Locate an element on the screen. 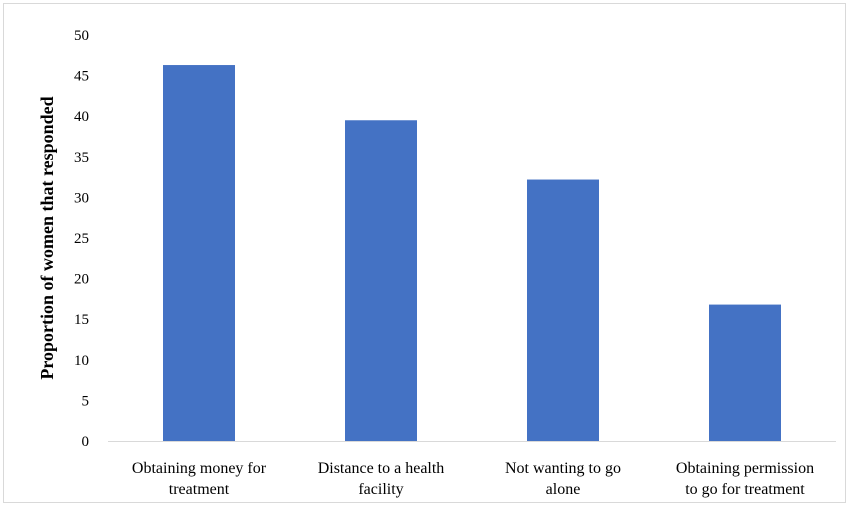  y-tick-label: 40 is located at coordinates (81, 117).